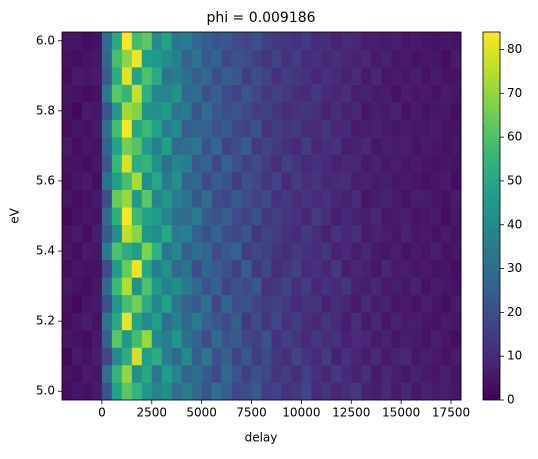 Image resolution: width=538 pixels, height=459 pixels. Describe the element at coordinates (45, 180) in the screenshot. I see `y-tick-label: 5.6` at that location.